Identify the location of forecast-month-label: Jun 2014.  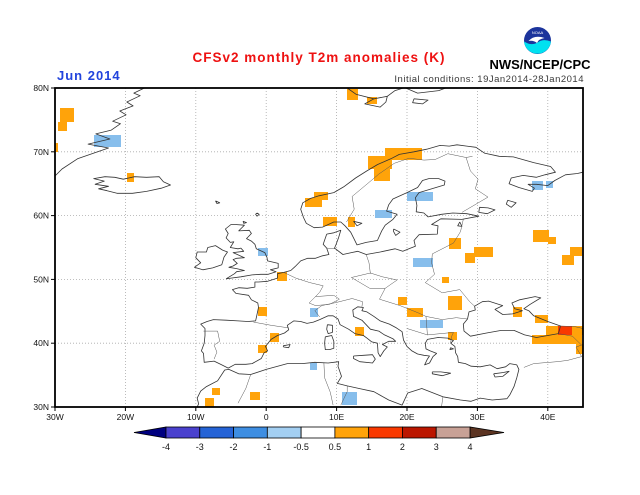
(89, 75).